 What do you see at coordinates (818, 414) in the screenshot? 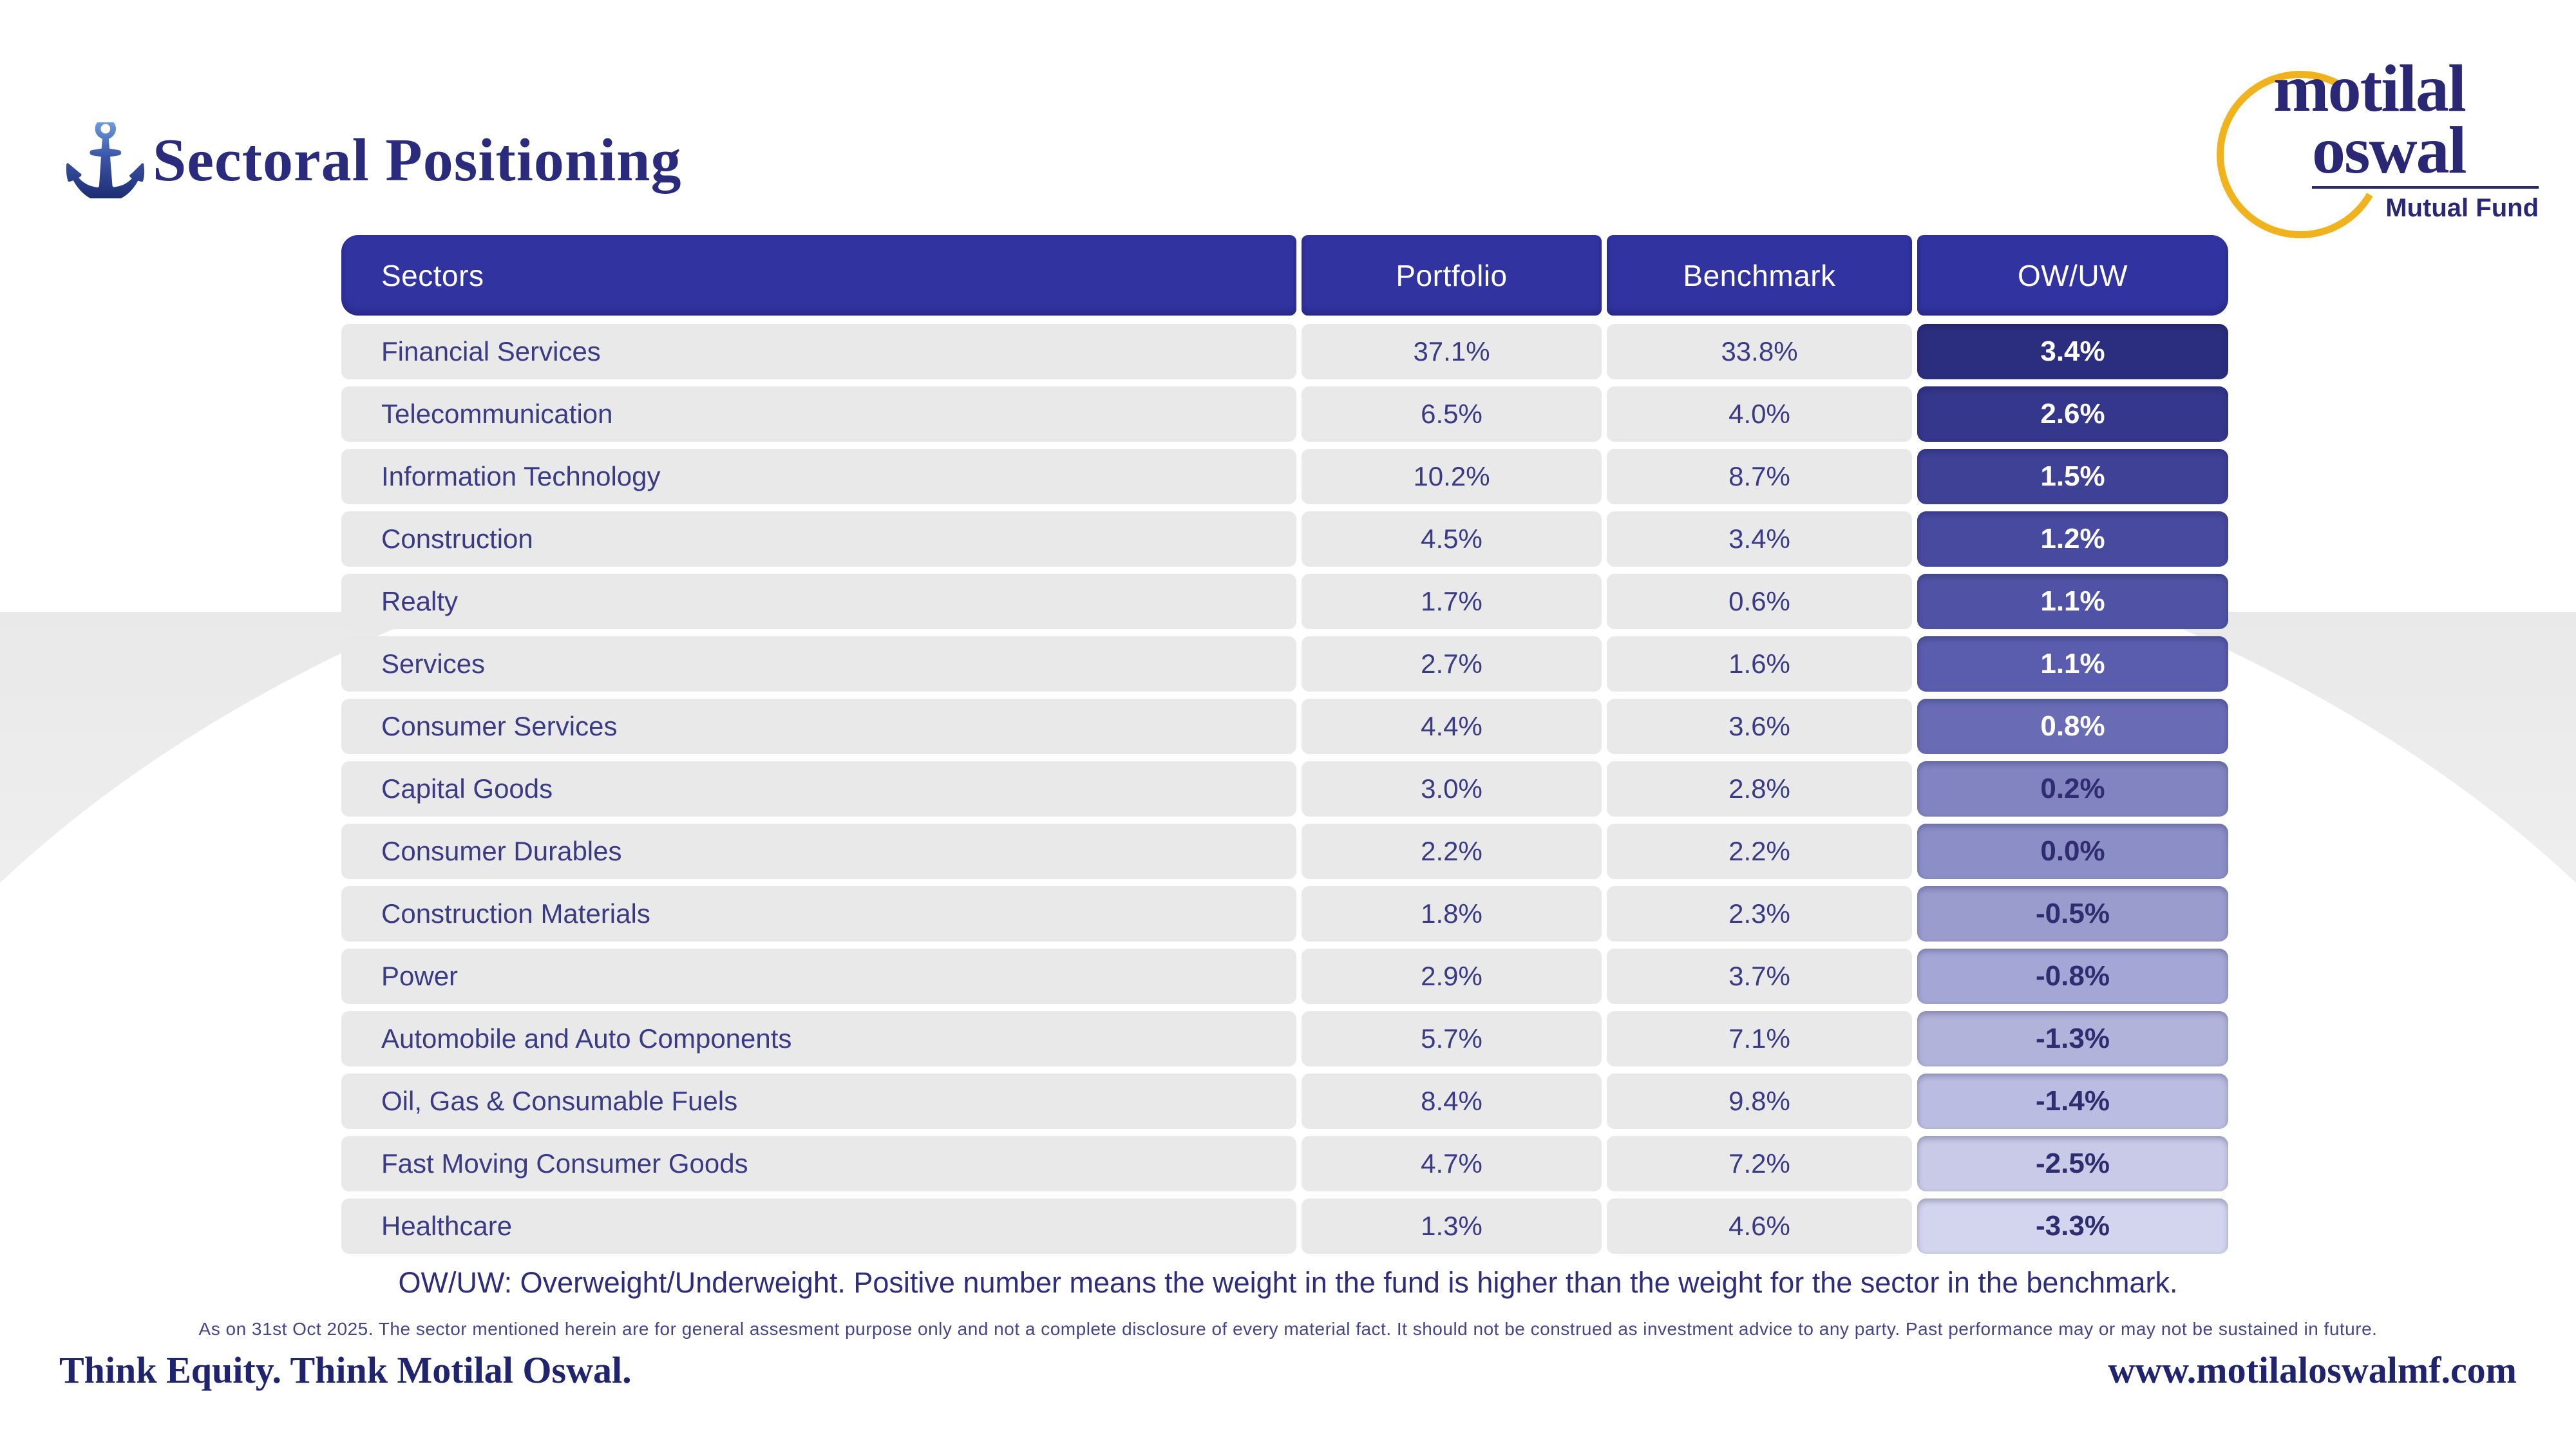
I see `sector-cell: Telecommunication` at bounding box center [818, 414].